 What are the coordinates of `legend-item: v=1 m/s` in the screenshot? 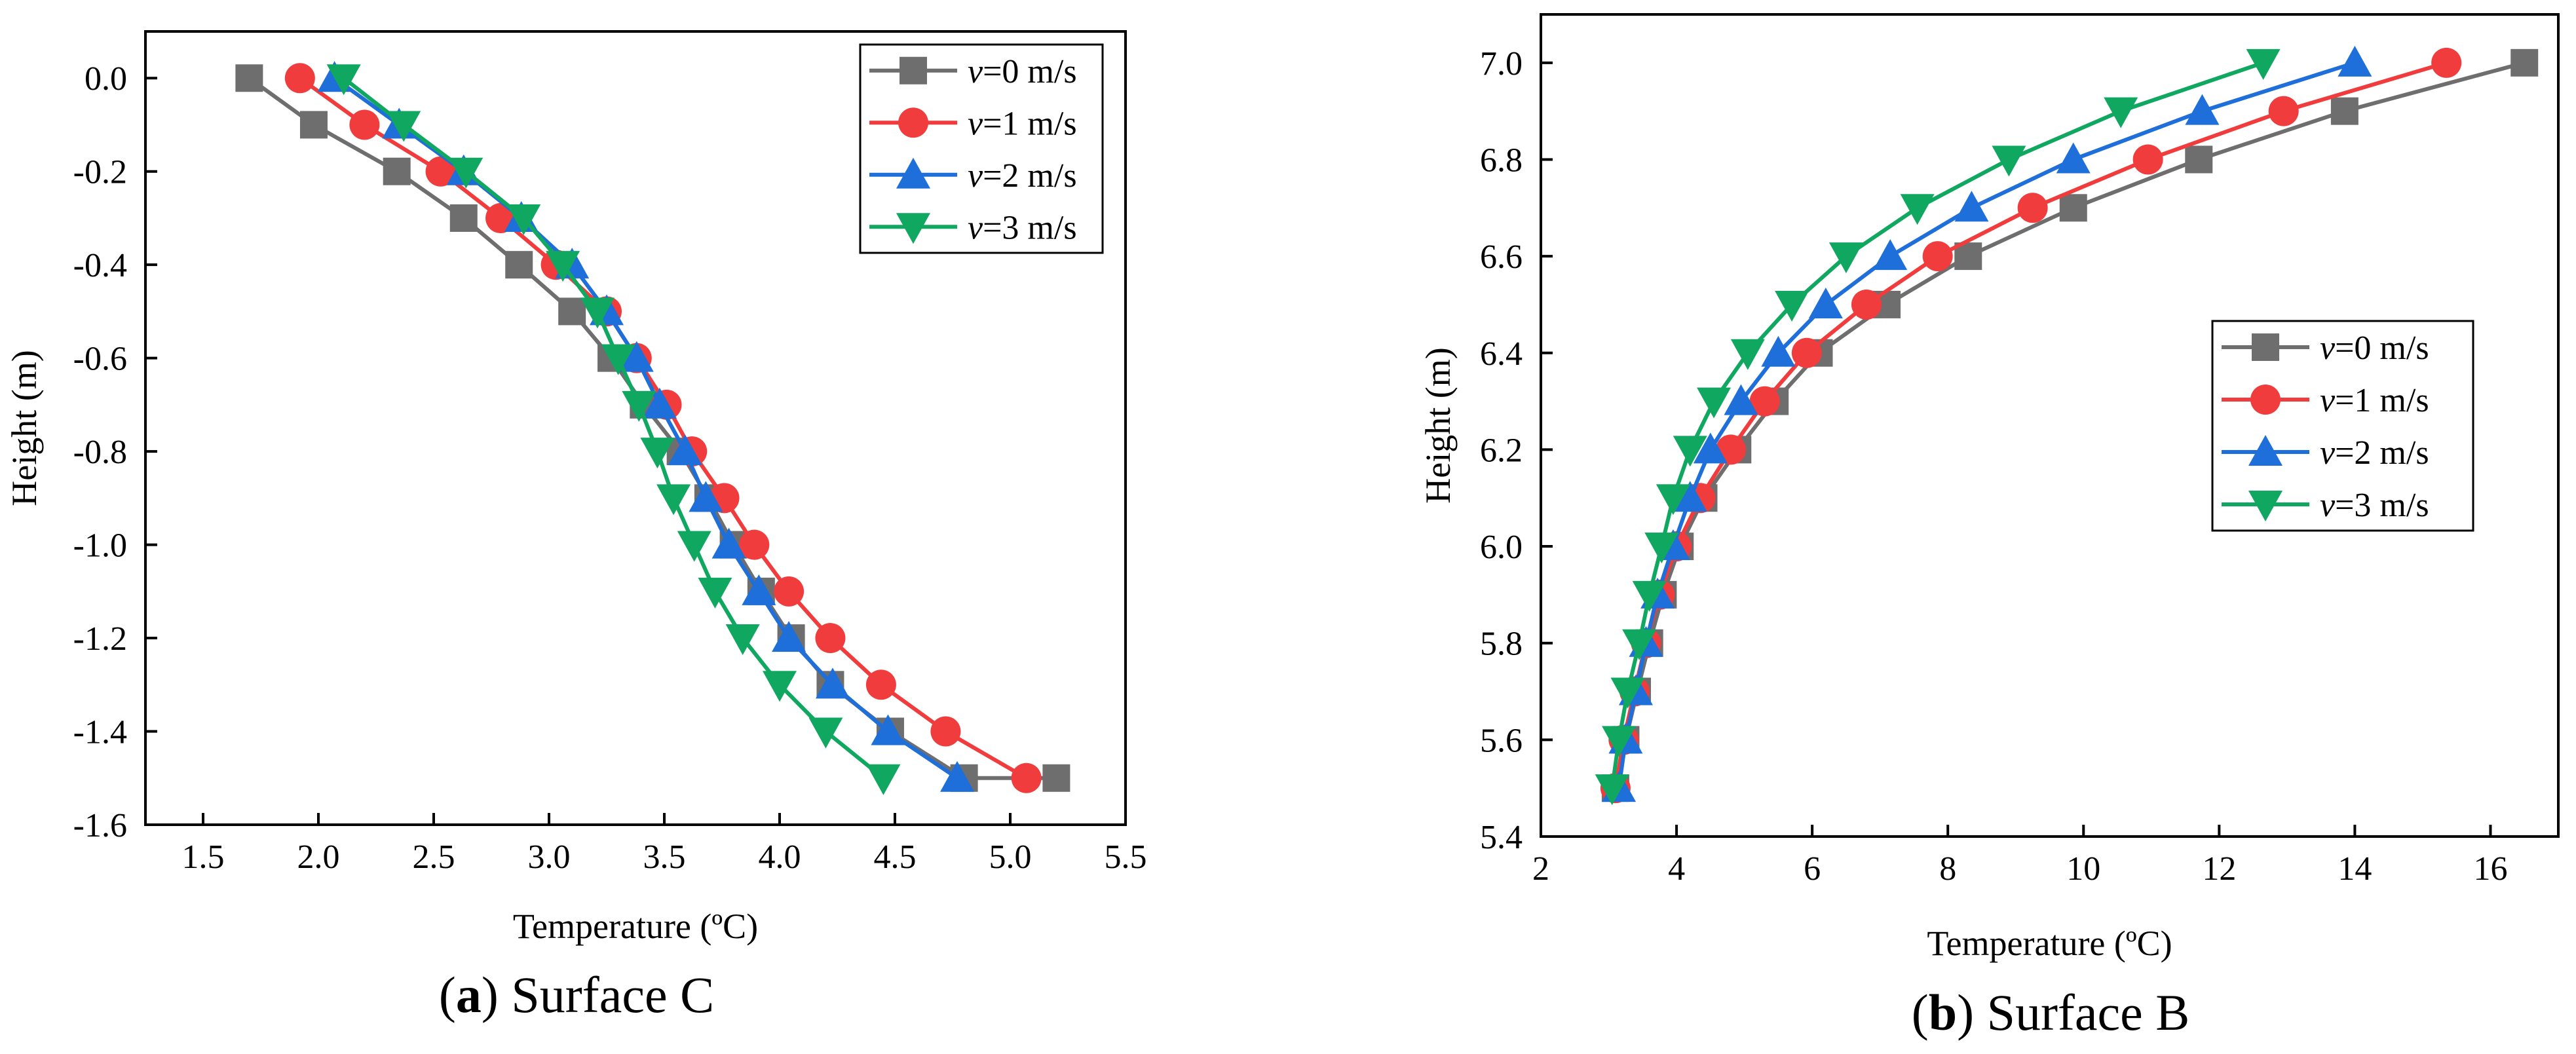 It's located at (2325, 400).